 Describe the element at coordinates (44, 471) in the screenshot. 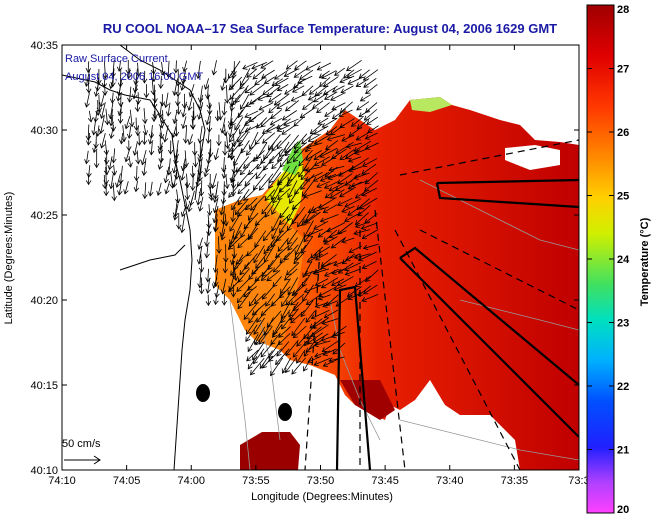

I see `y-tick-label: 40:10` at that location.